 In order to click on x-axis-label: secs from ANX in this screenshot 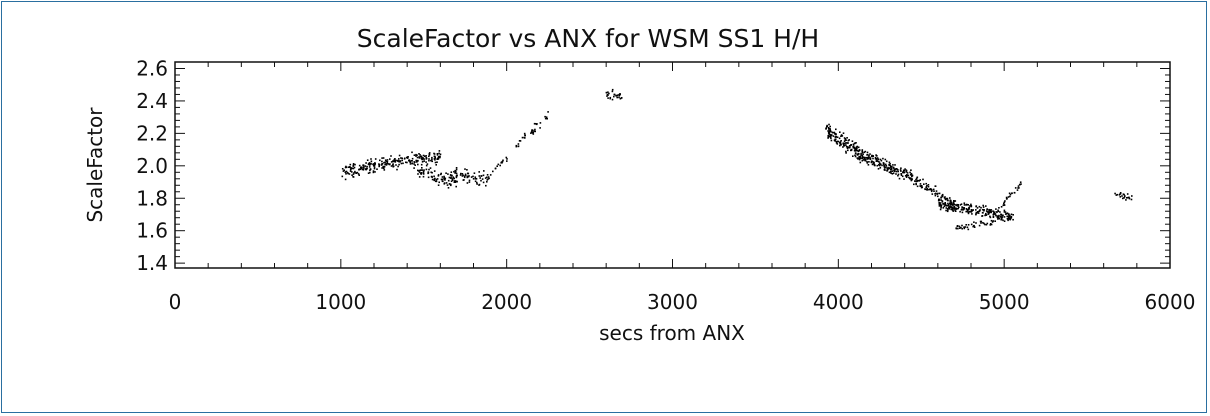, I will do `click(672, 333)`.